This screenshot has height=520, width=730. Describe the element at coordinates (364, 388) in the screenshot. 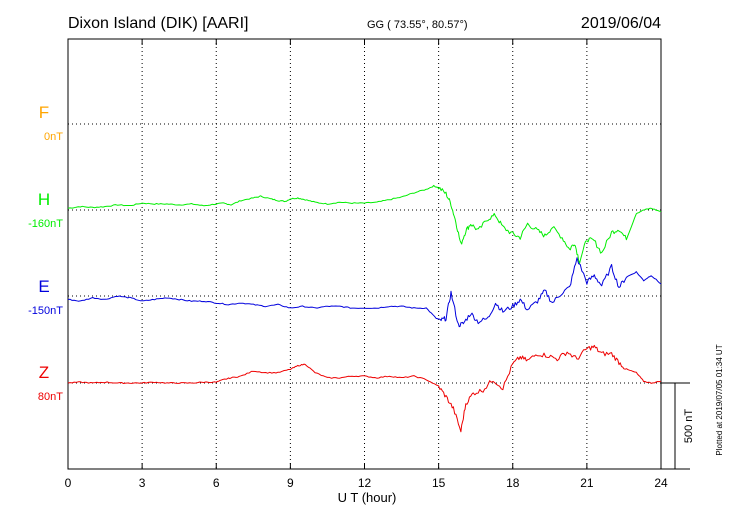

I see `series-line-z` at that location.